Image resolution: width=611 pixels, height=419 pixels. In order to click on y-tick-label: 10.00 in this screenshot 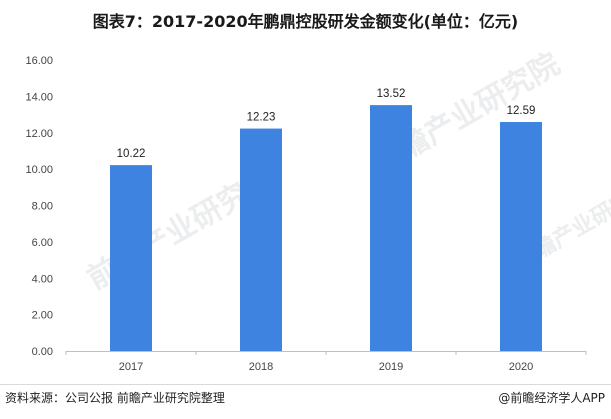, I will do `click(39, 170)`.